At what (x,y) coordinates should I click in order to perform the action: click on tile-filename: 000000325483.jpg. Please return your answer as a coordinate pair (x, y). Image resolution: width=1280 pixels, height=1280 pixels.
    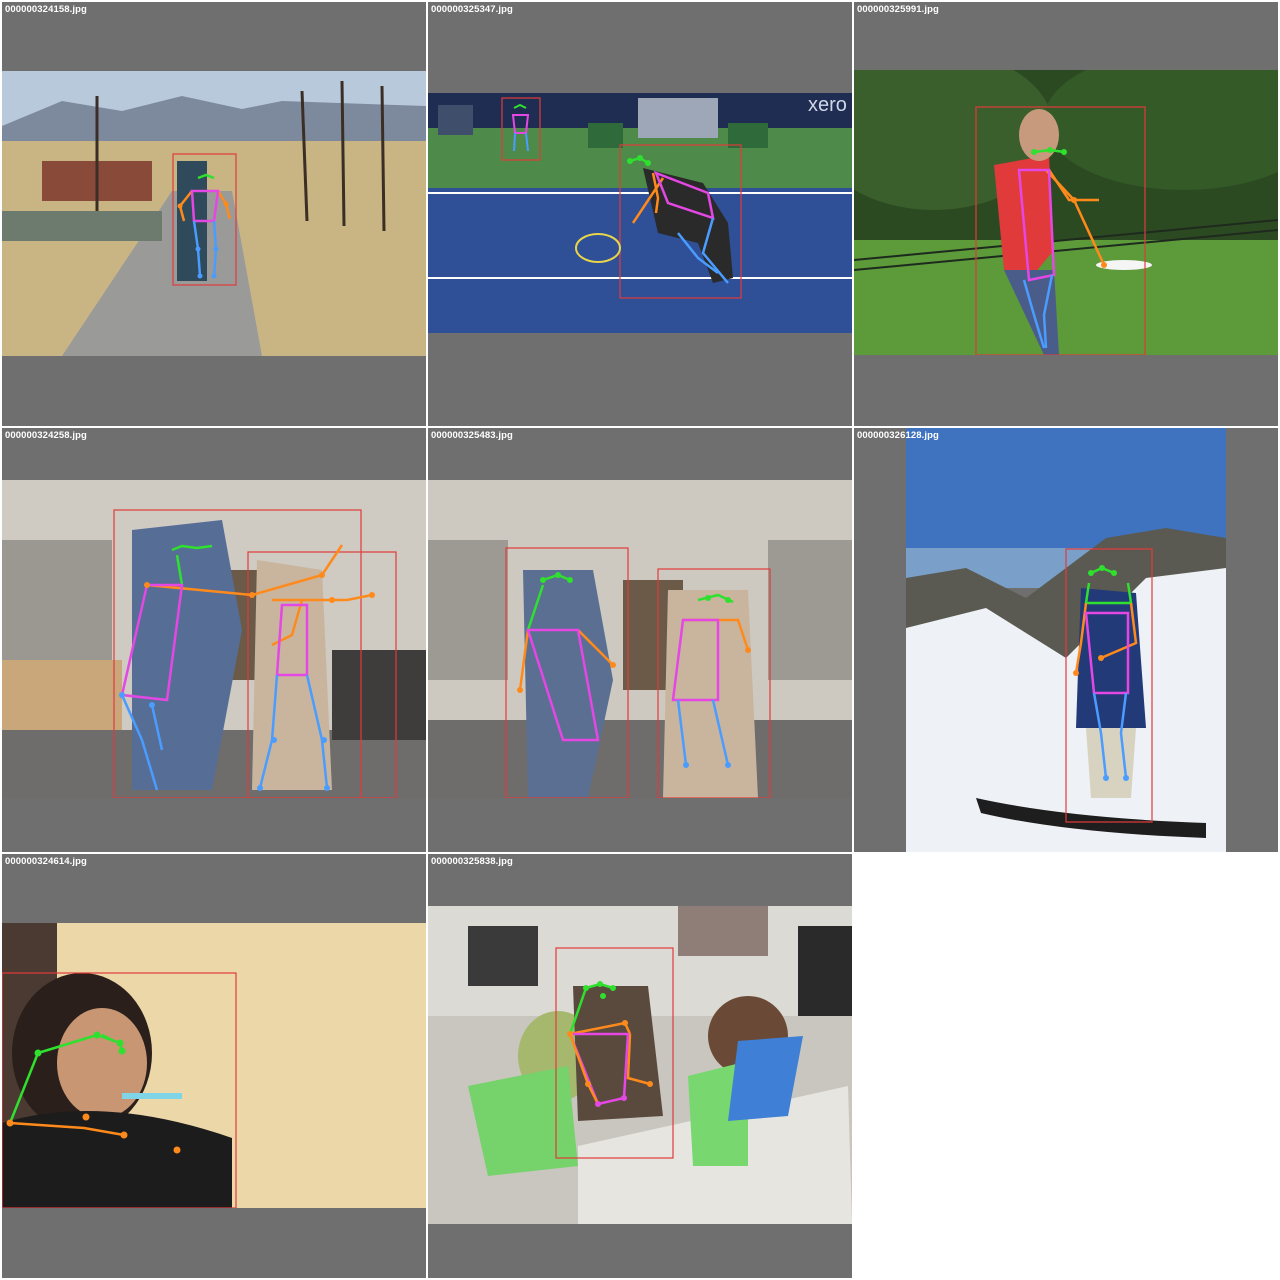
    Looking at the image, I should click on (472, 435).